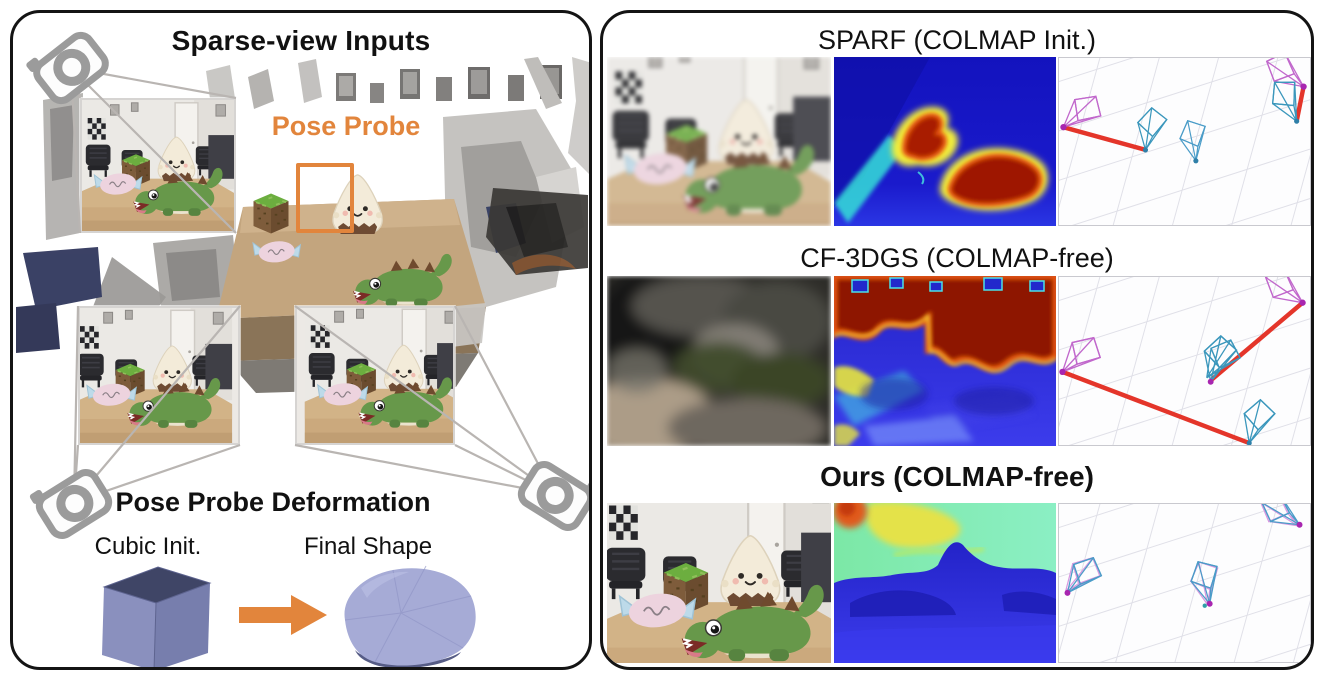  I want to click on gt-frustum, so click(1285, 76).